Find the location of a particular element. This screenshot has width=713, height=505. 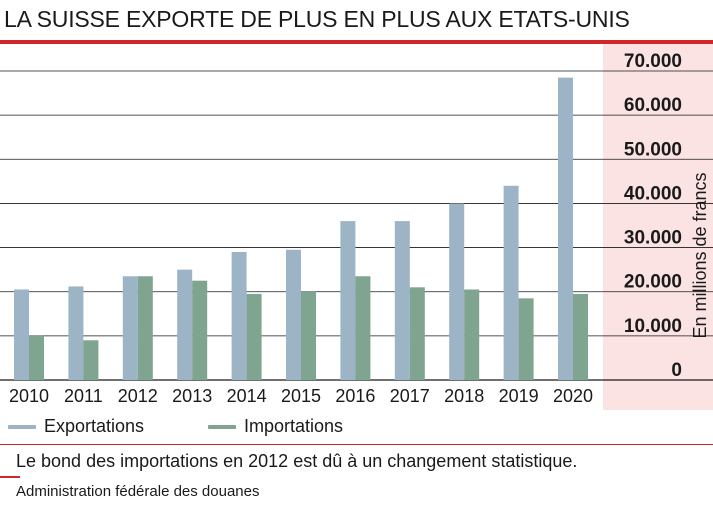

bar-importations-2011 is located at coordinates (91, 360).